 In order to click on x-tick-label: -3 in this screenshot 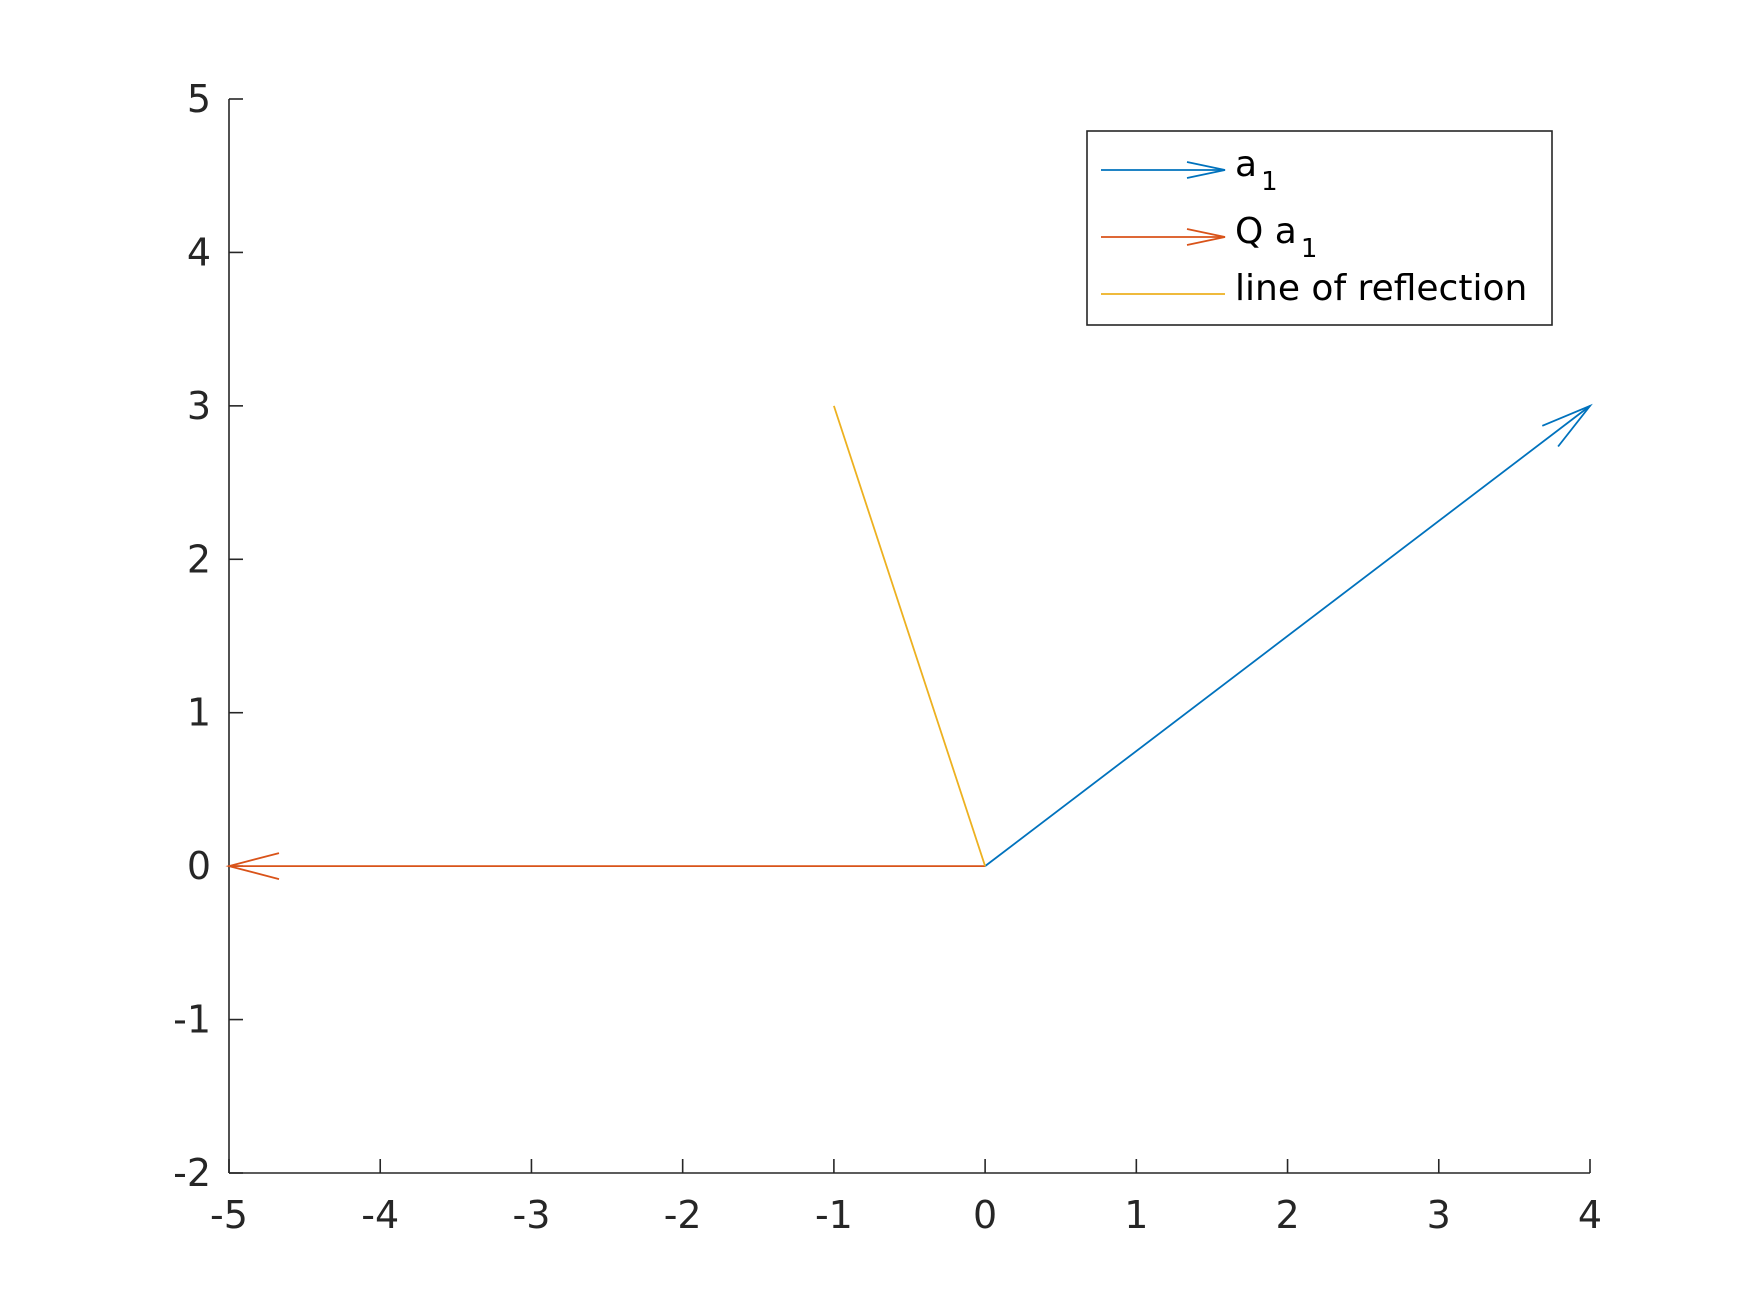, I will do `click(531, 1215)`.